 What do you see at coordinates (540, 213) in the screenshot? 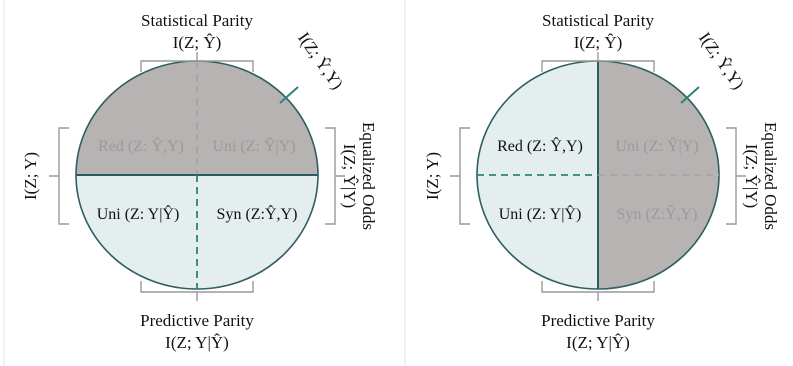
I see `right-q-bottom-left: Uni (Z: Y|Ŷ)` at bounding box center [540, 213].